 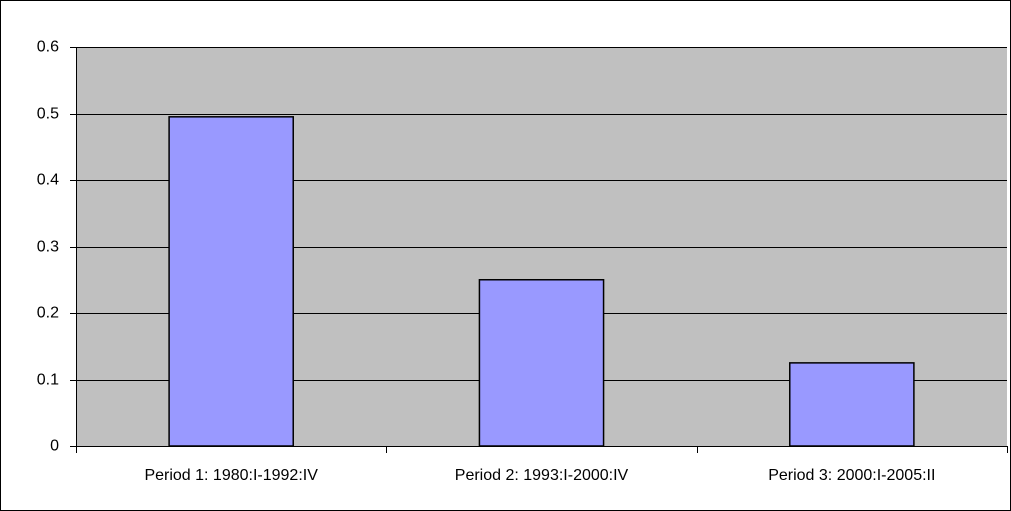 I want to click on y-tick-label: 0.4, so click(x=48, y=180).